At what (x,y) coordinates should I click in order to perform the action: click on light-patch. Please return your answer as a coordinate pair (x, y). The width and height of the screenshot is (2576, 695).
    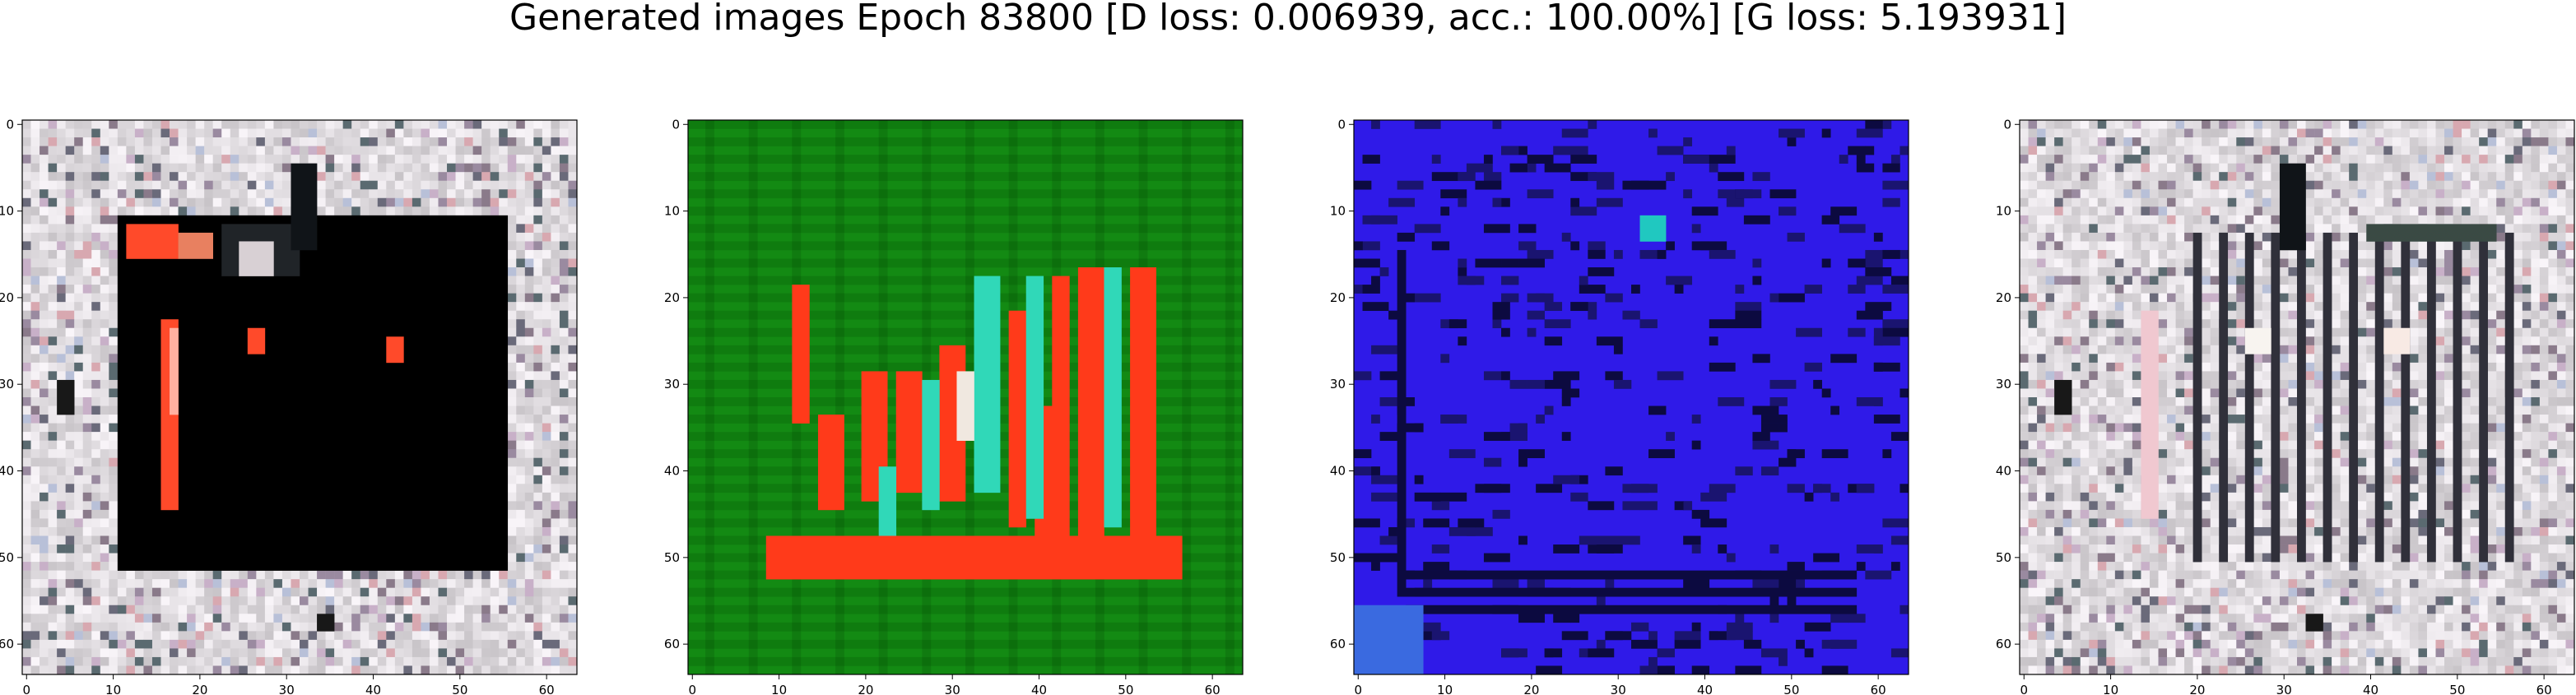
    Looking at the image, I should click on (1389, 640).